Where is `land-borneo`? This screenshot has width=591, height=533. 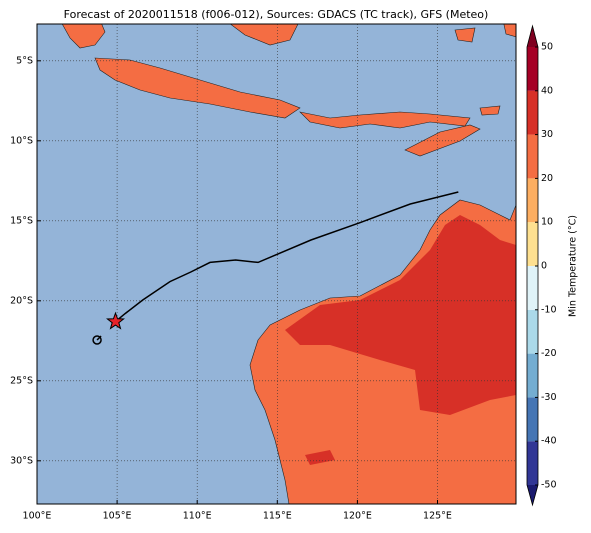
land-borneo is located at coordinates (264, 35).